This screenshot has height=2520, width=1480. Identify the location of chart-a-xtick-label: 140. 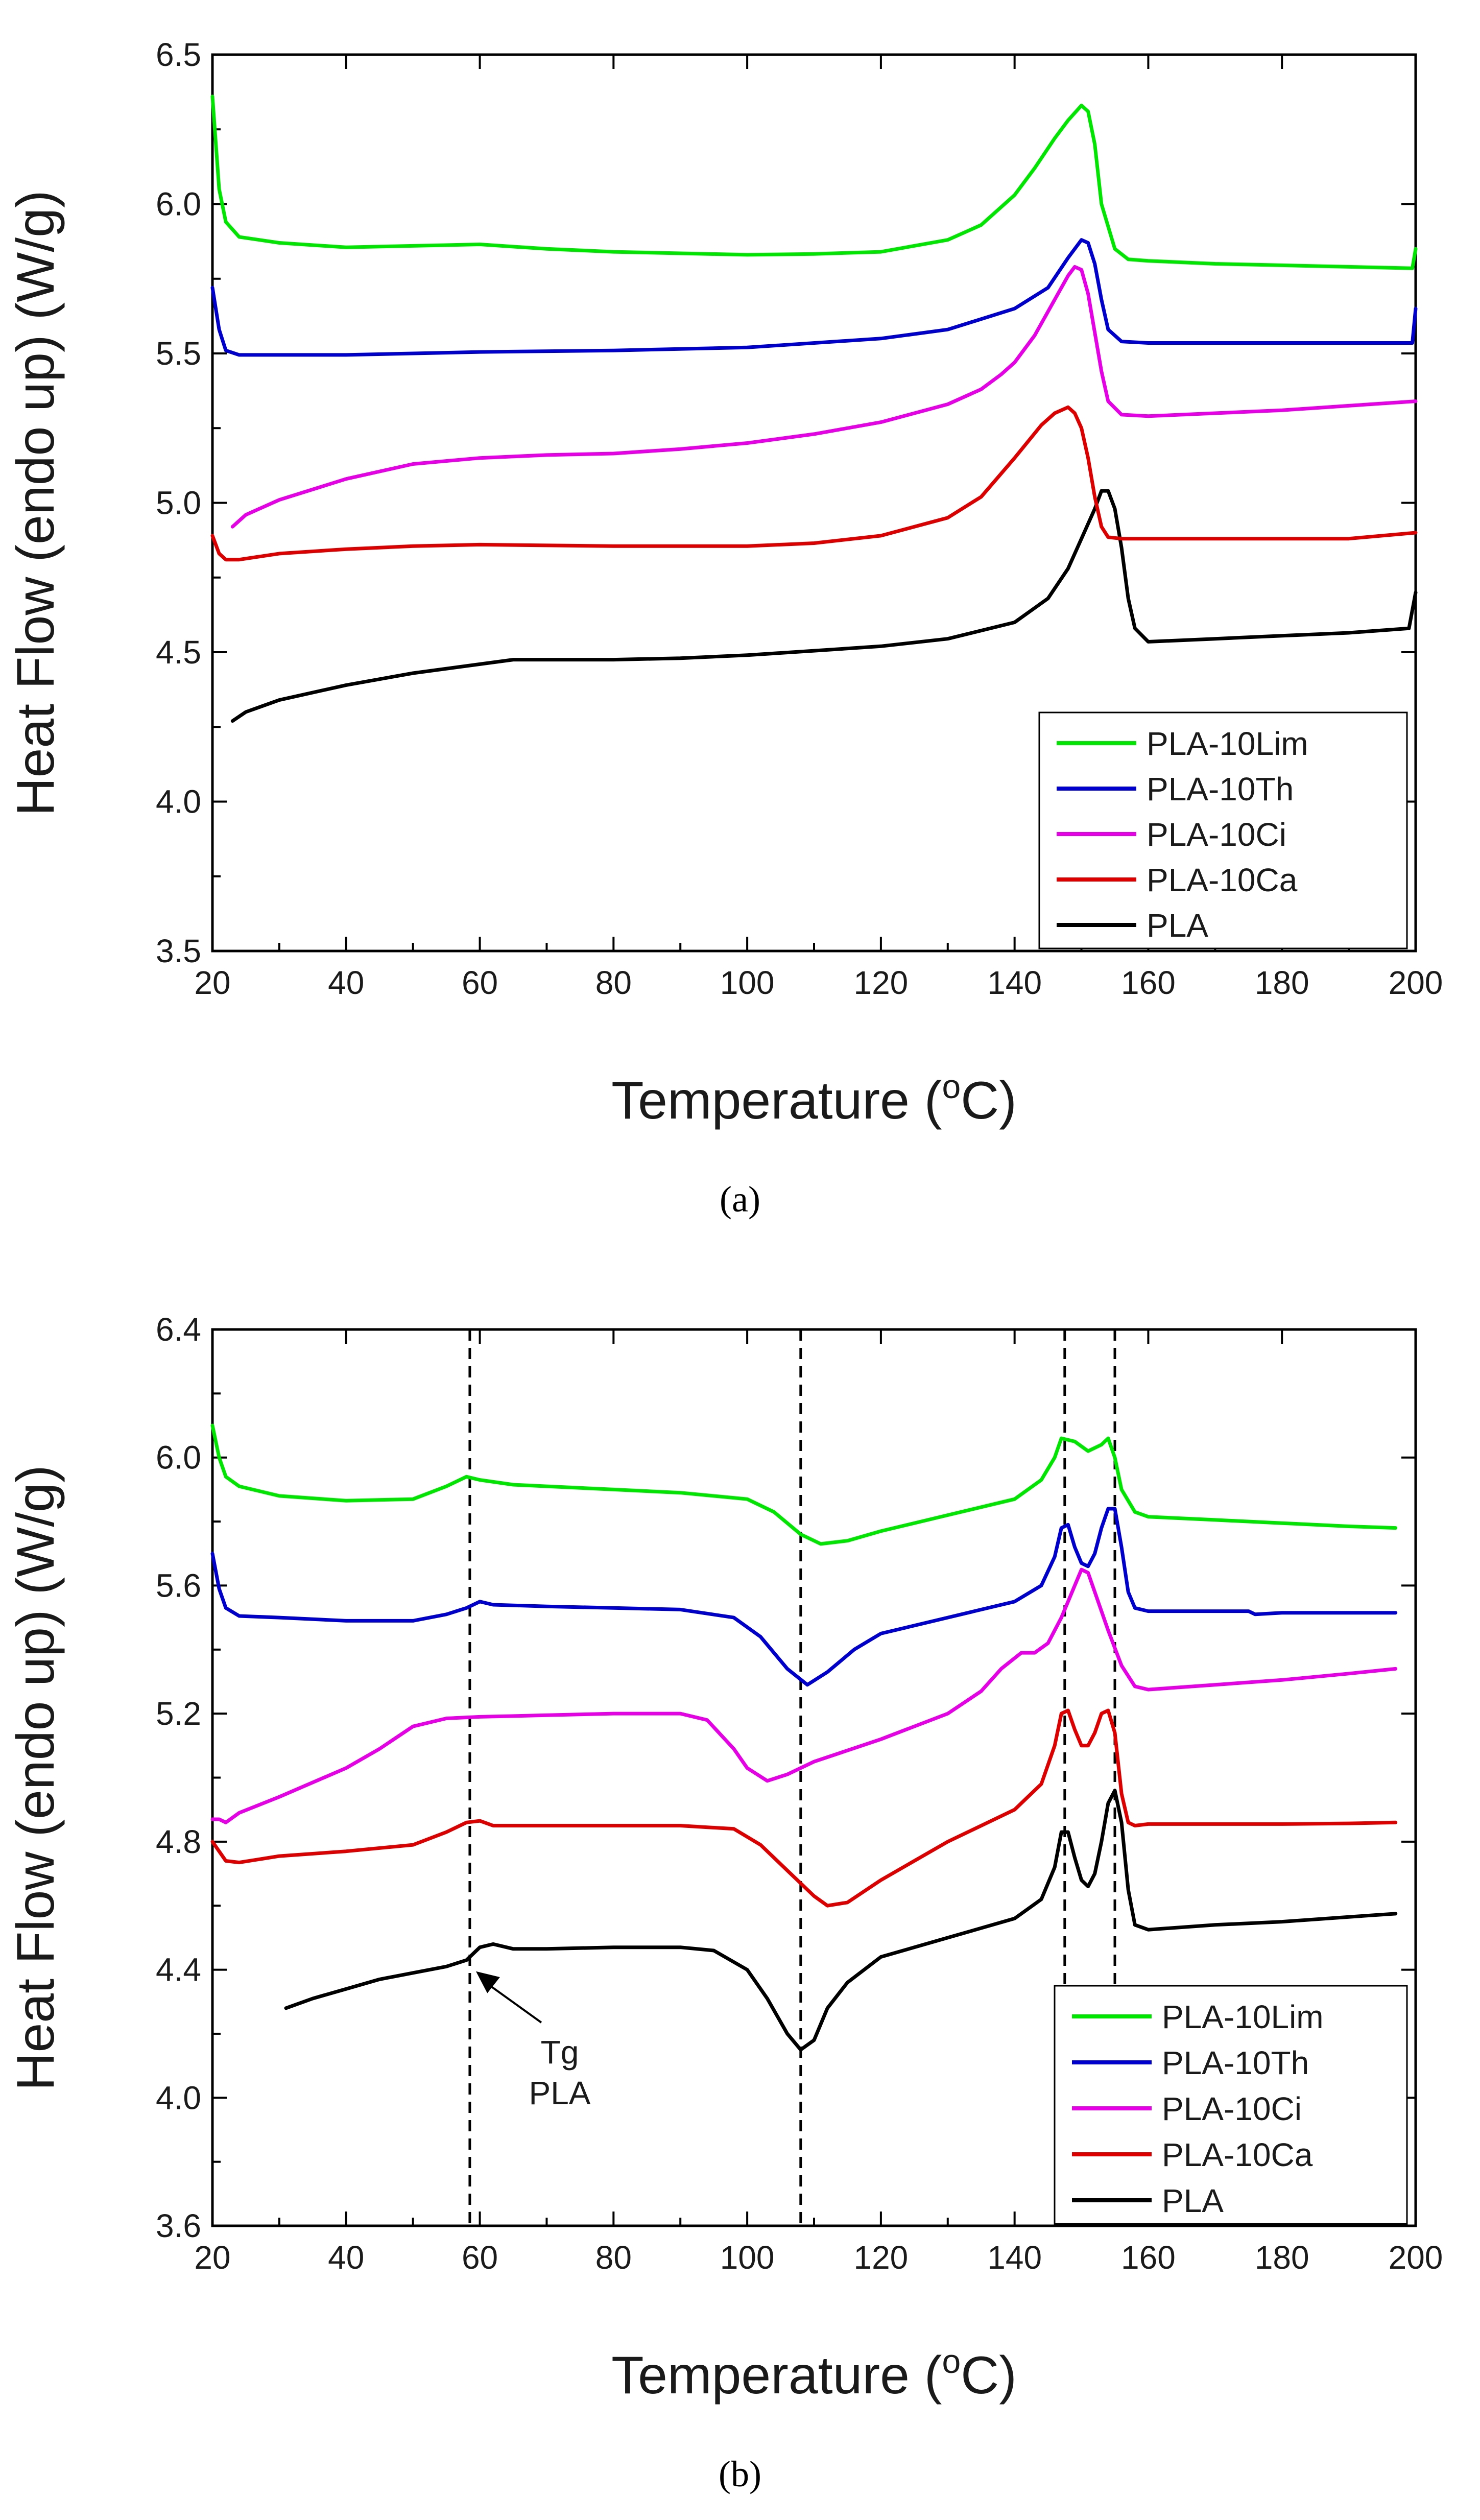
(1014, 982).